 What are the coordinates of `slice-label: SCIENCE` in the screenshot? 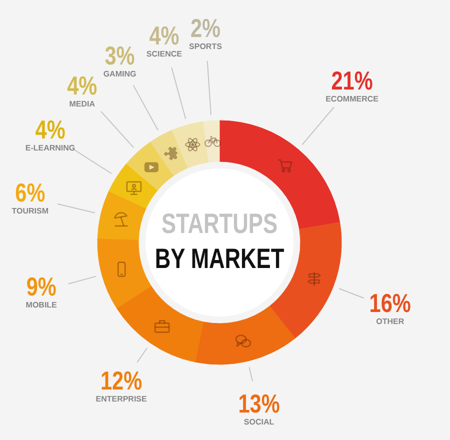 It's located at (164, 54).